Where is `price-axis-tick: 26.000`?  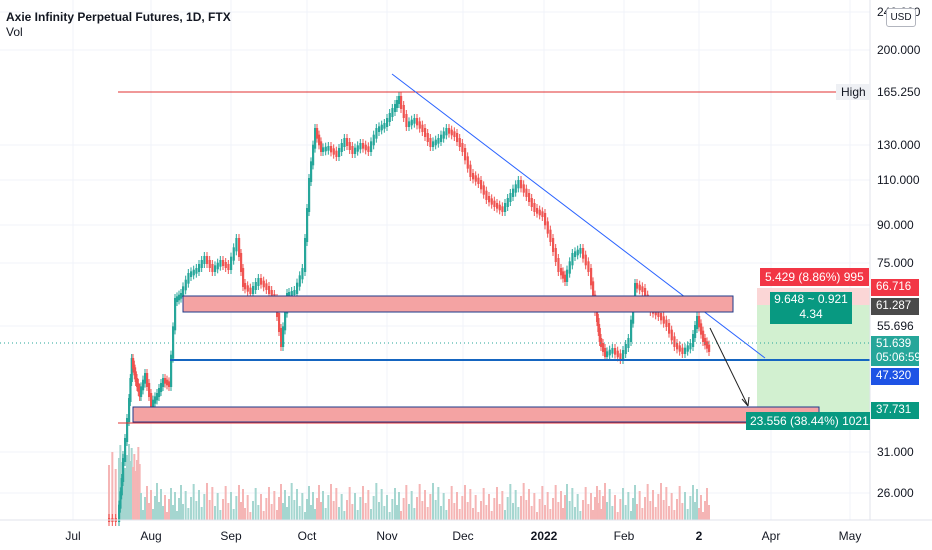 price-axis-tick: 26.000 is located at coordinates (895, 493).